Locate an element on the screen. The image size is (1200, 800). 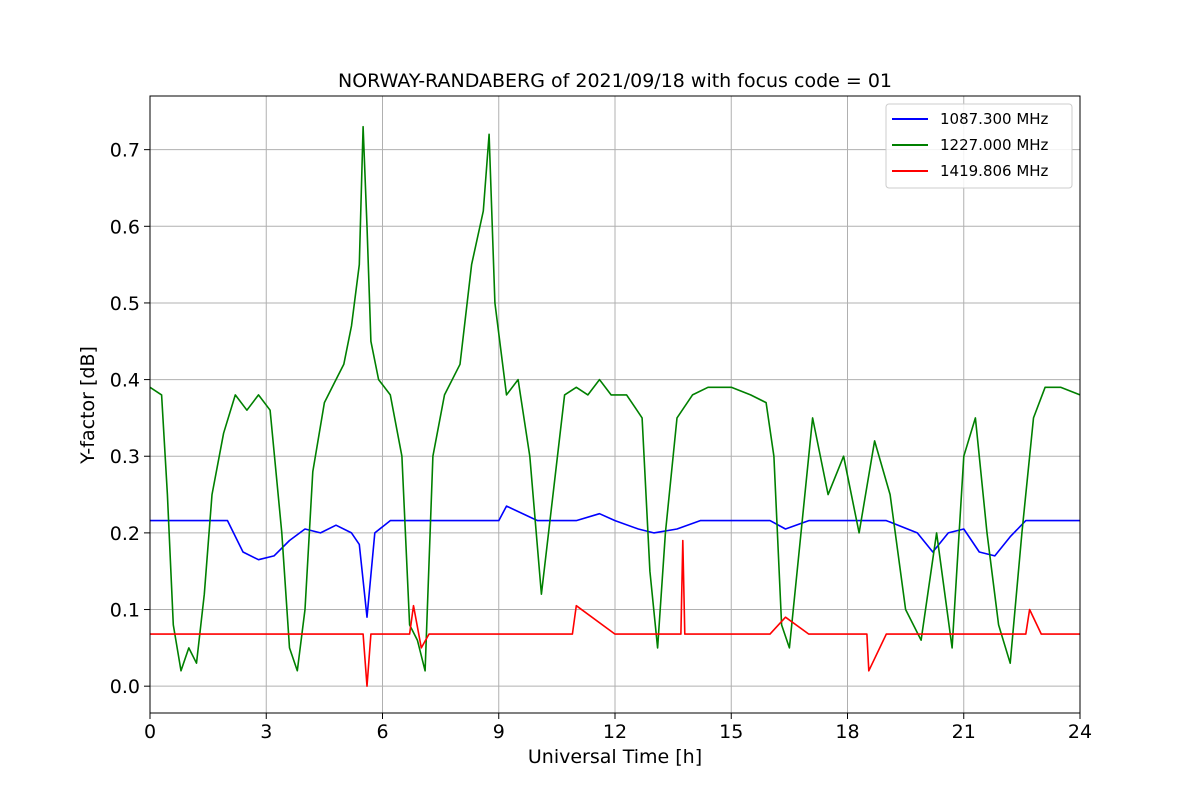
y-tick-label: 0.2 is located at coordinates (125, 534).